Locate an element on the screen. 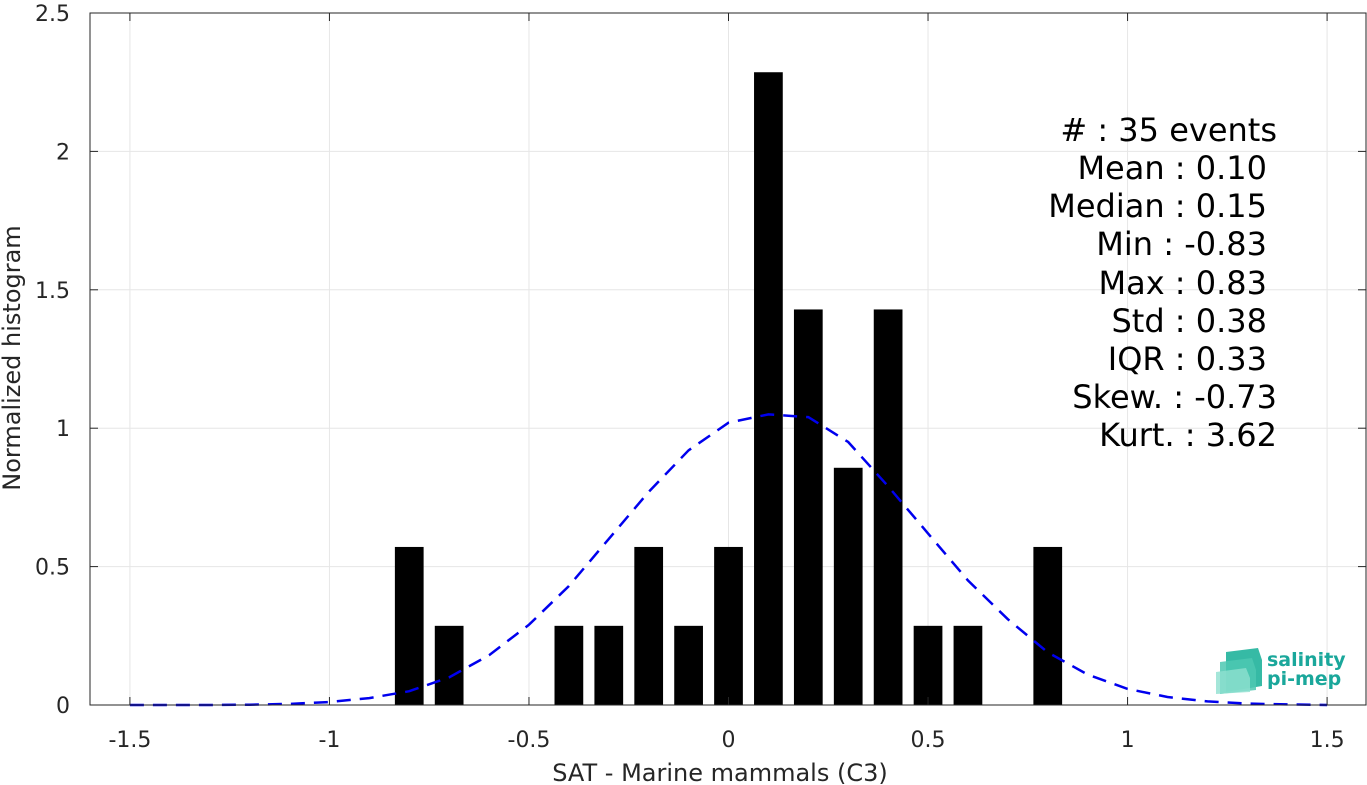  stat-std: Std : 0.38 is located at coordinates (1189, 321).